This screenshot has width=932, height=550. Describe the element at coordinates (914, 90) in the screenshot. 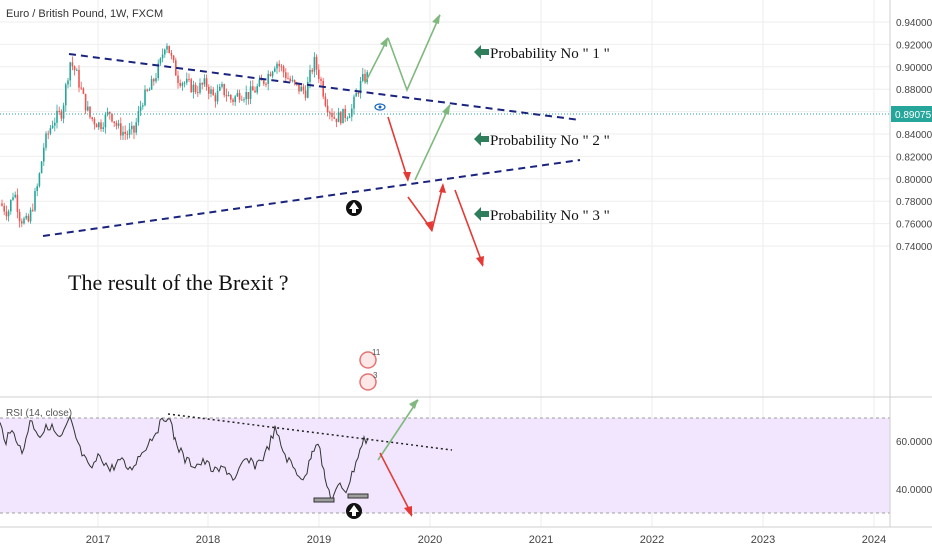

I see `price-tick-label: 0.88000` at that location.